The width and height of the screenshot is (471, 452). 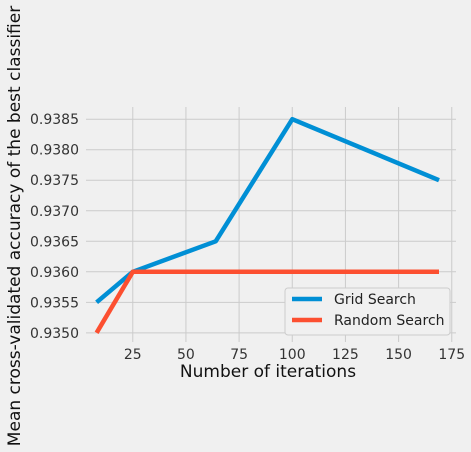 What do you see at coordinates (398, 355) in the screenshot?
I see `x-tick-label: 150` at bounding box center [398, 355].